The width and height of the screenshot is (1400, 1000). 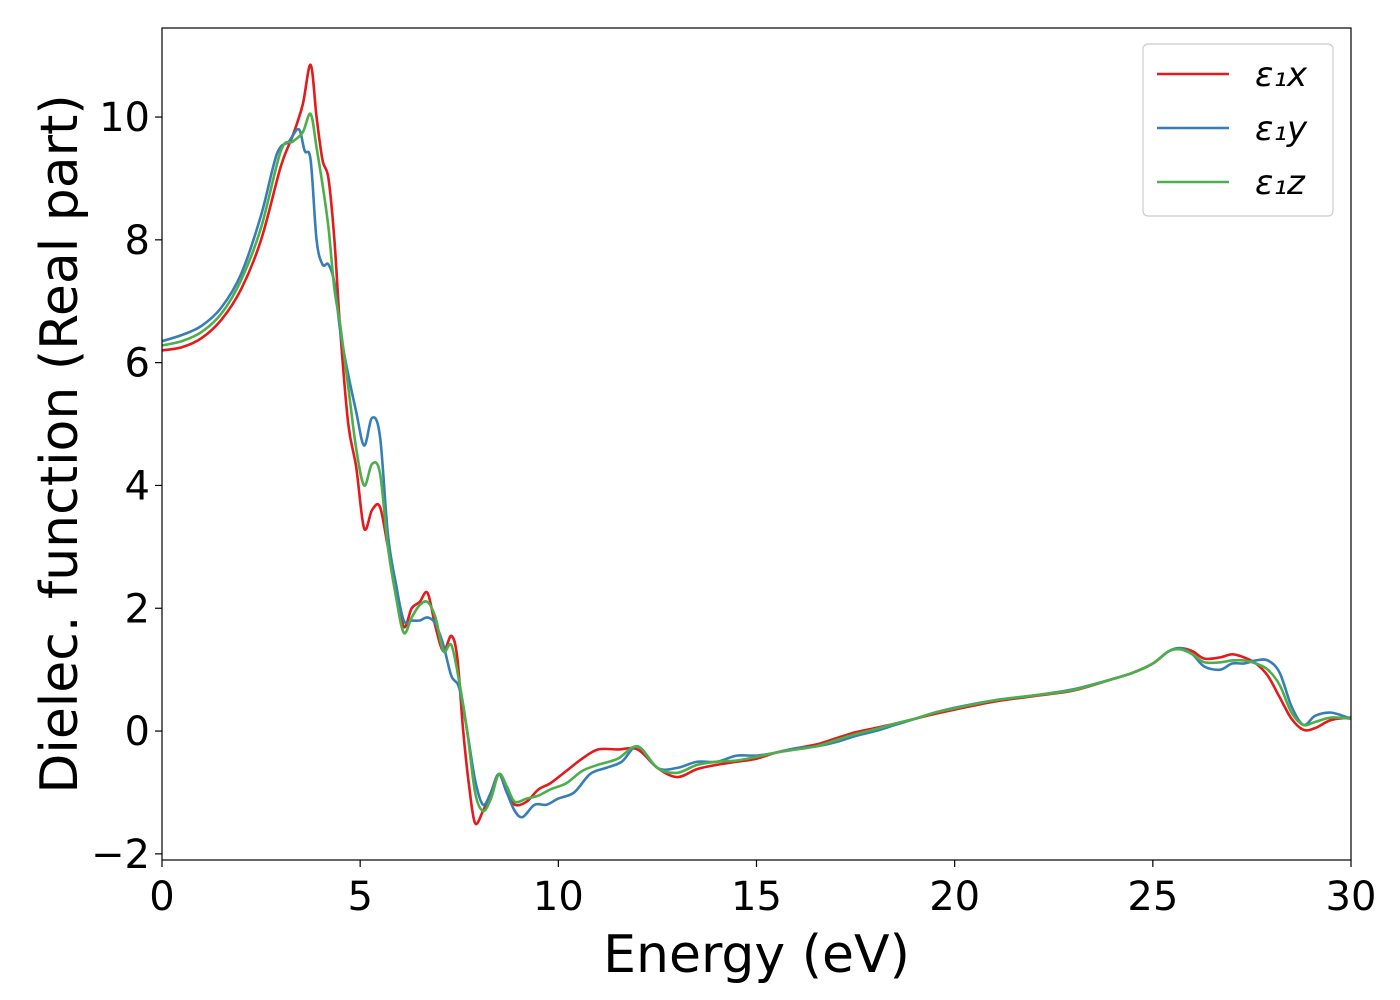 What do you see at coordinates (1281, 75) in the screenshot?
I see `legend-label: ε₁x` at bounding box center [1281, 75].